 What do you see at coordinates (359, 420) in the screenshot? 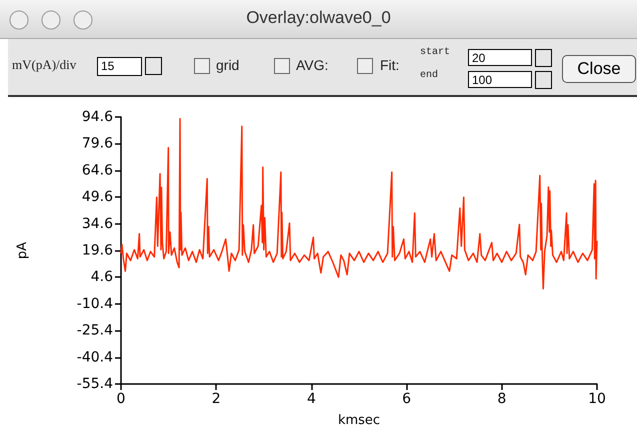
I see `x-axis-title: kmsec` at bounding box center [359, 420].